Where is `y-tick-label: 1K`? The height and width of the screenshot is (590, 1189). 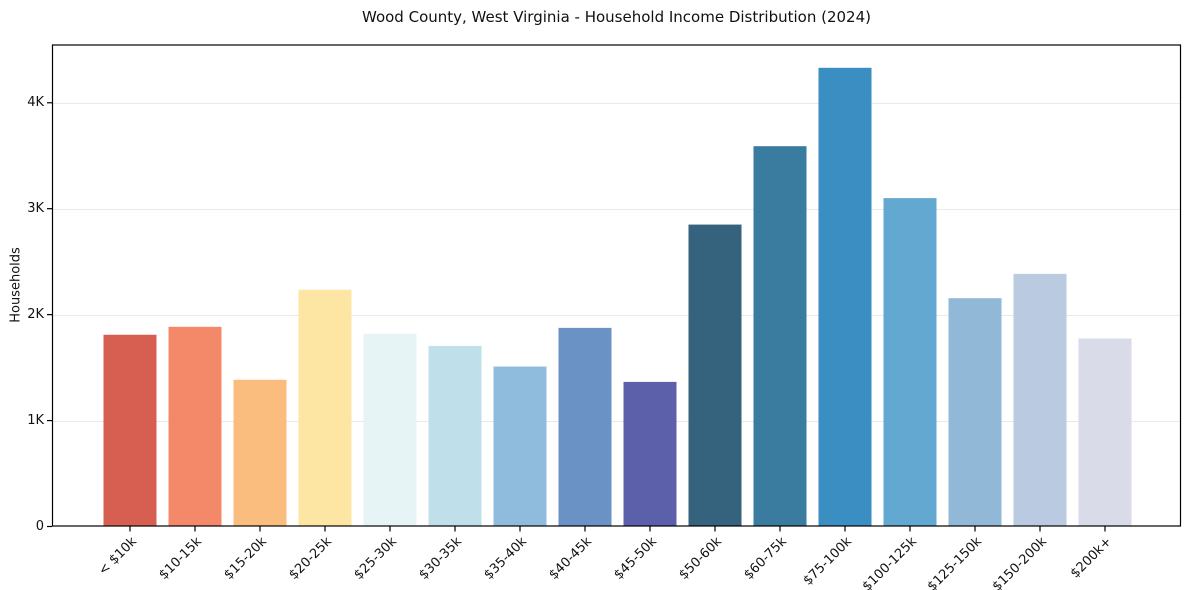
y-tick-label: 1K is located at coordinates (35, 421).